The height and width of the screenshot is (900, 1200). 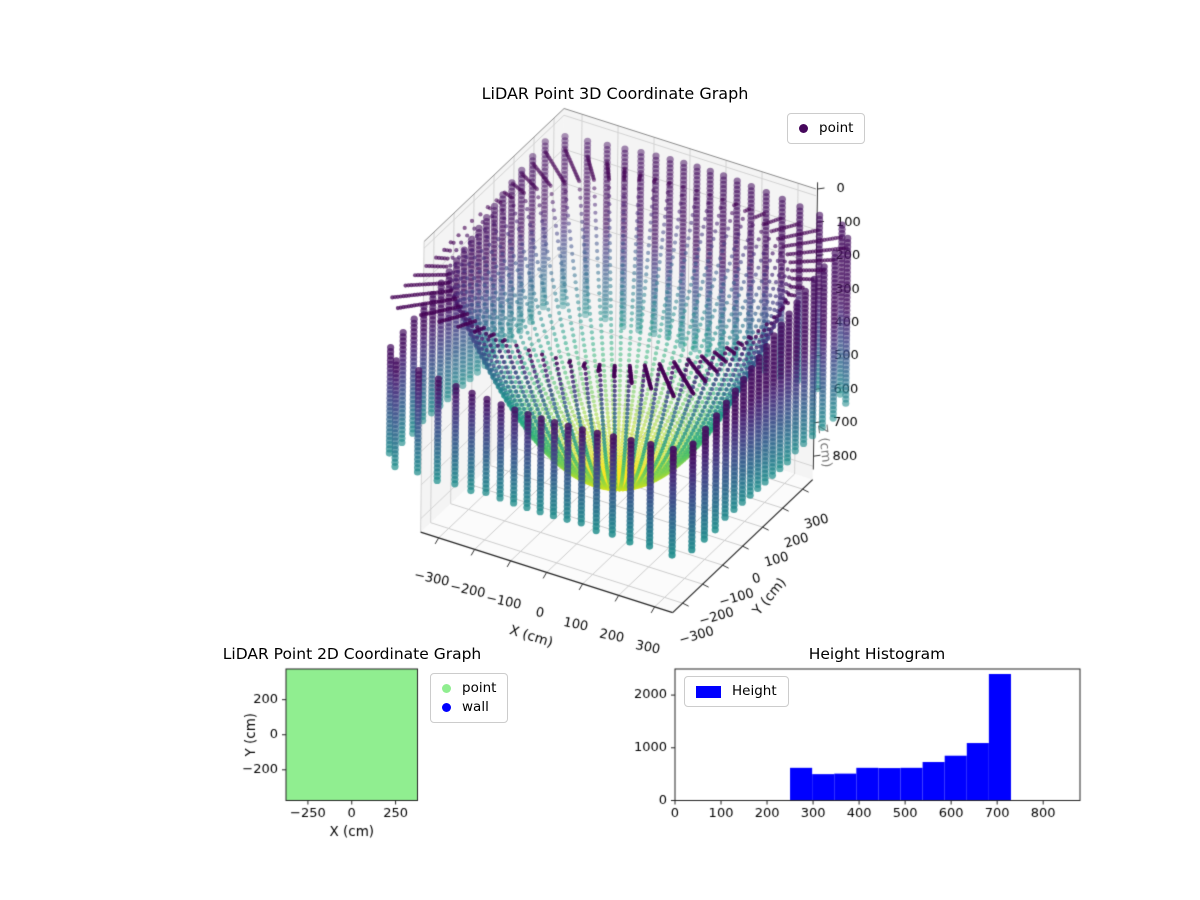 I want to click on plot2d-legend: point wall, so click(x=469, y=698).